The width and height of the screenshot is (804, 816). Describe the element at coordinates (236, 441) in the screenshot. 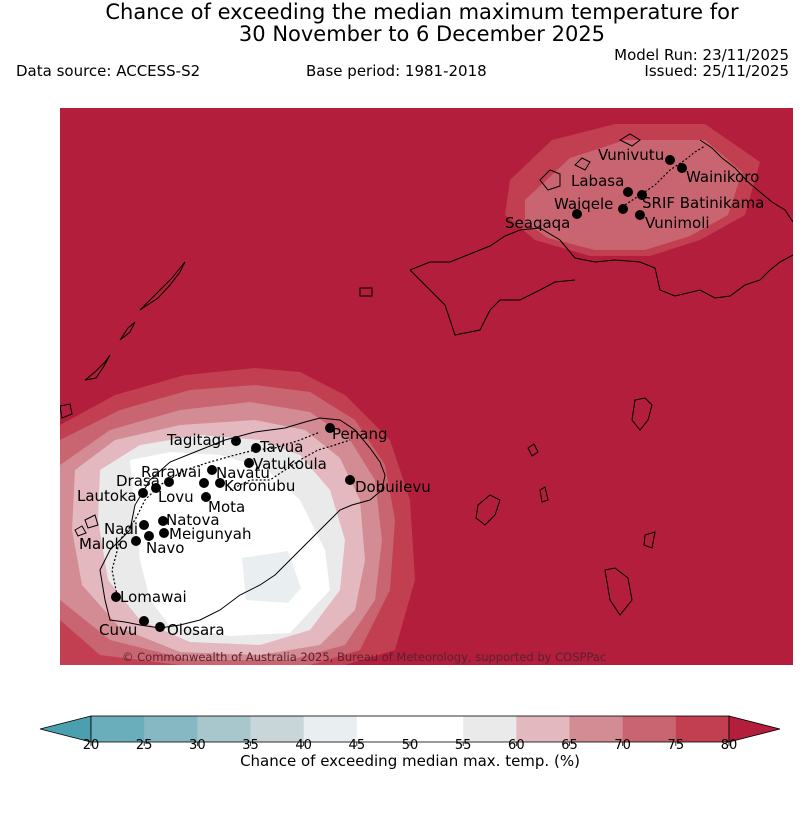

I see `station-marker-tagitagi` at that location.